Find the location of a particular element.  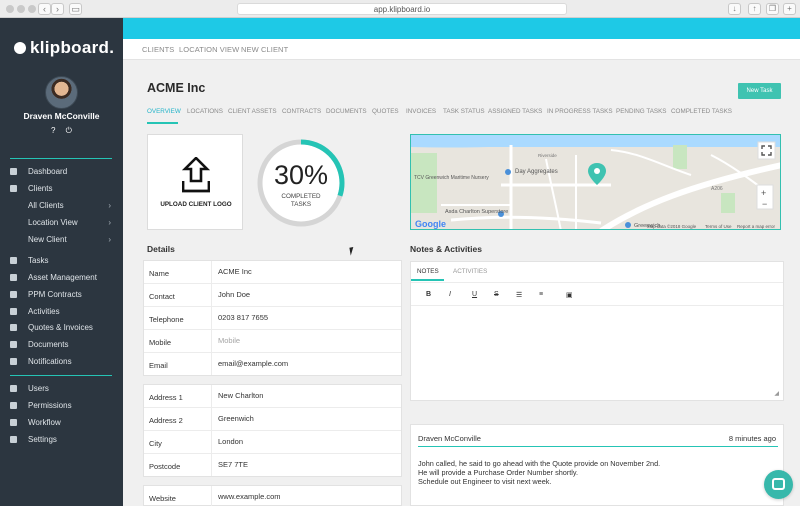

numbered-list-icon: ≡ is located at coordinates (541, 294).